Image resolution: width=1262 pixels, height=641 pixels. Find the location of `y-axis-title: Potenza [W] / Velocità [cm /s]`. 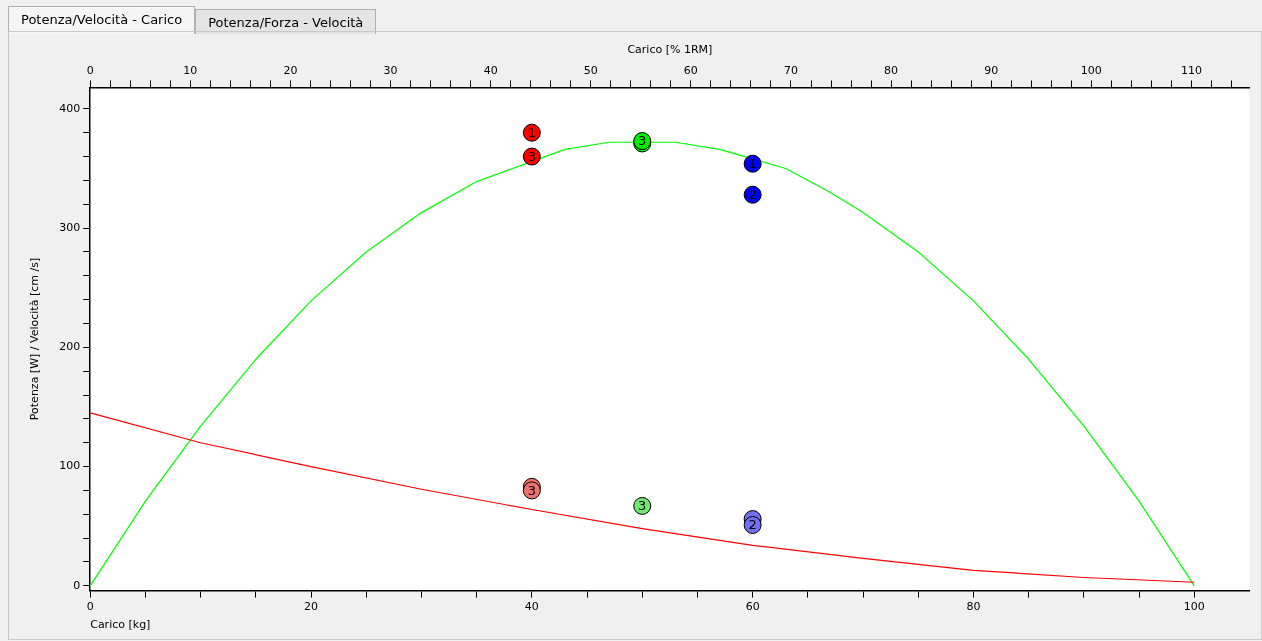

y-axis-title: Potenza [W] / Velocità [cm /s] is located at coordinates (35, 339).